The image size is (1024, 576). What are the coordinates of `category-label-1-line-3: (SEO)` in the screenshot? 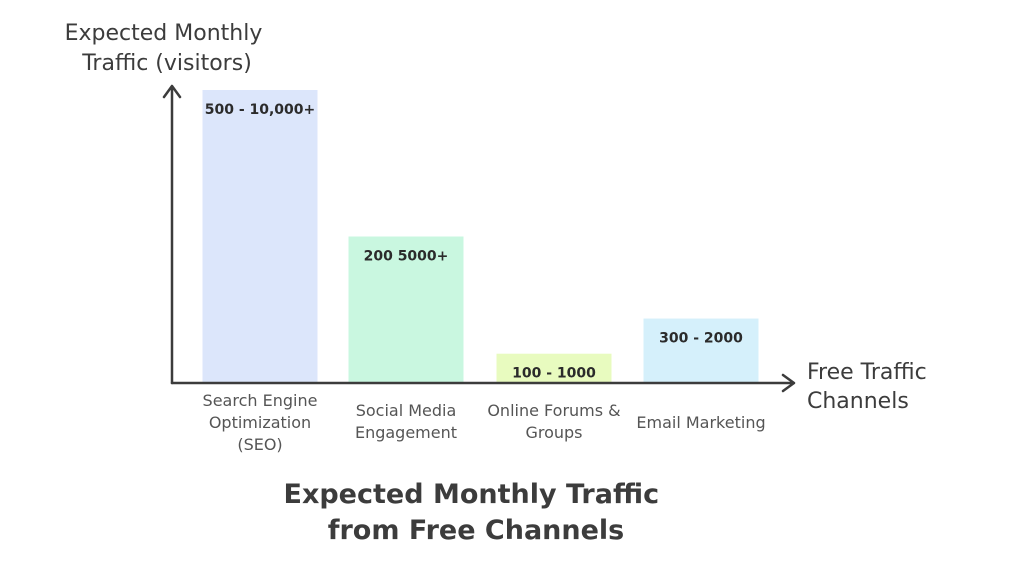 It's located at (259, 444).